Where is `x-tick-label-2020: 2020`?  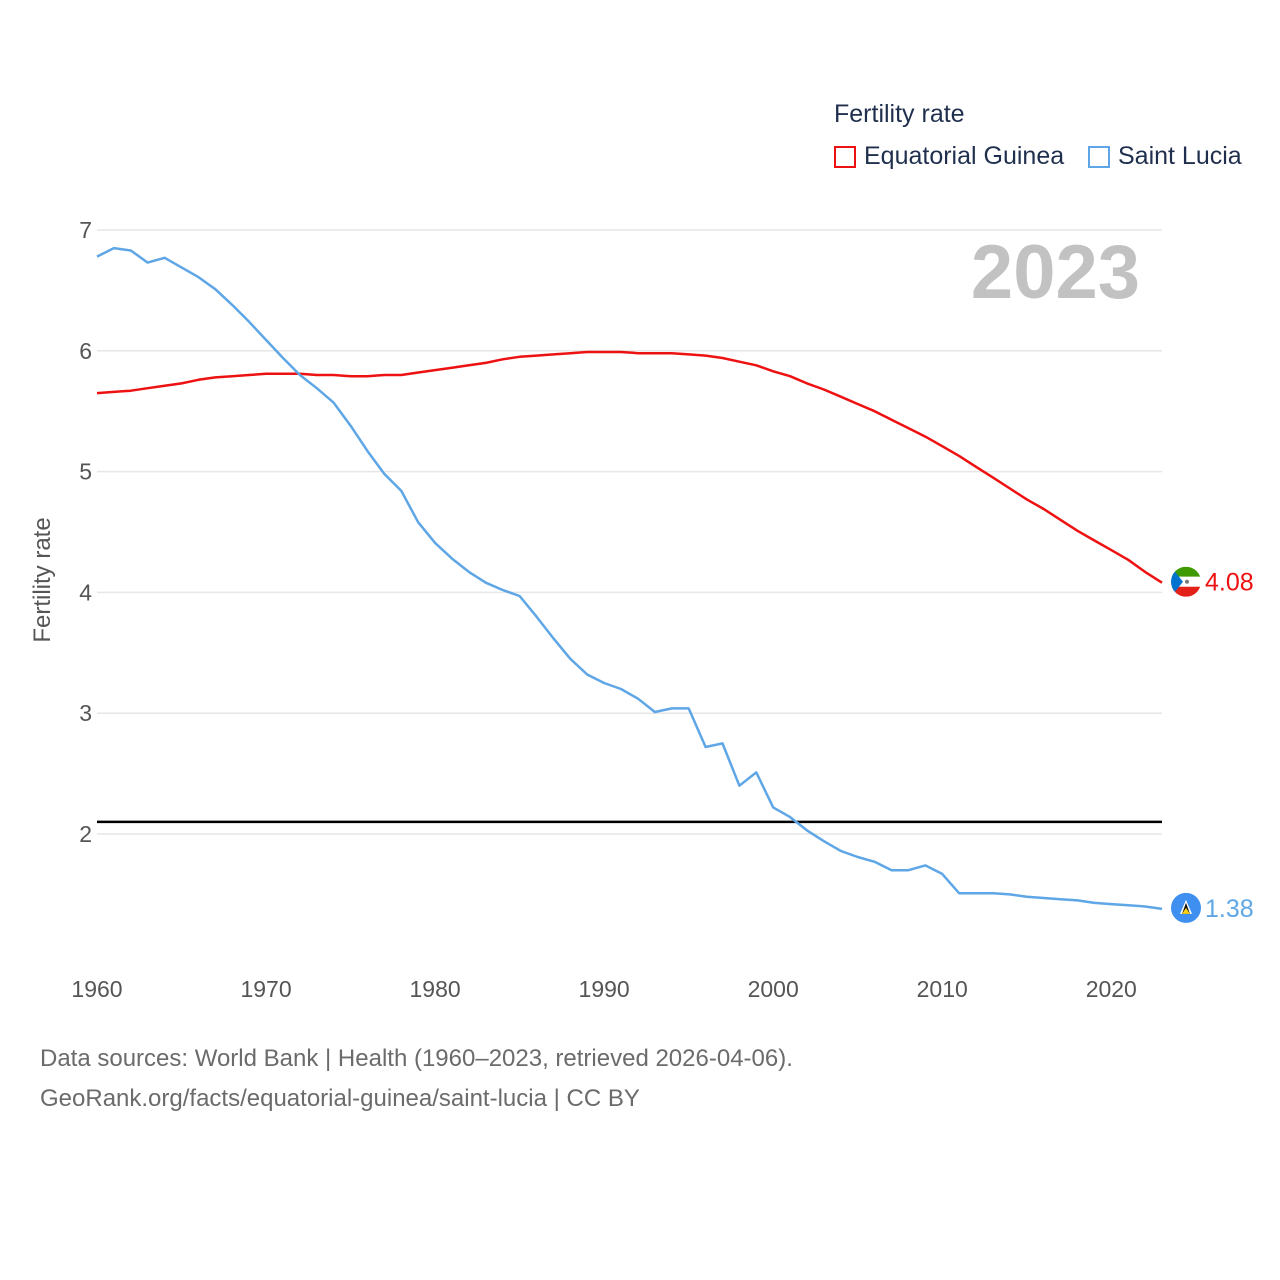 x-tick-label-2020: 2020 is located at coordinates (1111, 989).